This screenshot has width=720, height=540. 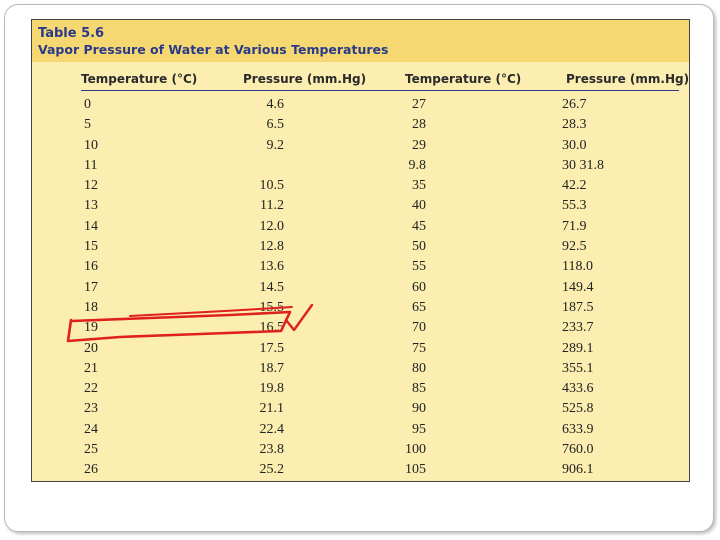 I want to click on temperature-cell: 20, so click(x=91, y=348).